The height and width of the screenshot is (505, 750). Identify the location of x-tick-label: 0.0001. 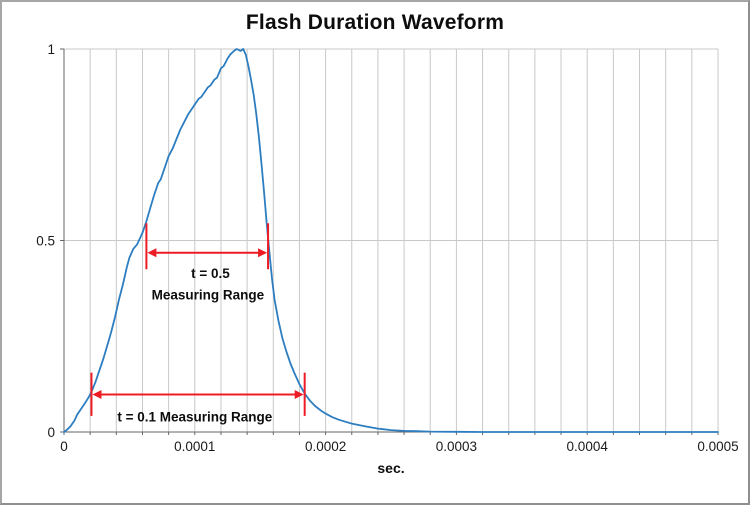
(194, 446).